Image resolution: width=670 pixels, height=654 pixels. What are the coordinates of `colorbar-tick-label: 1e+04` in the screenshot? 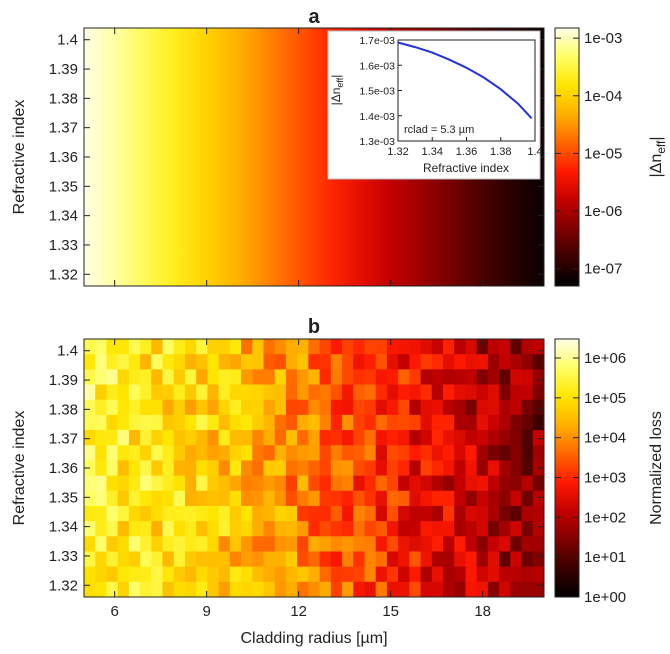 It's located at (605, 438).